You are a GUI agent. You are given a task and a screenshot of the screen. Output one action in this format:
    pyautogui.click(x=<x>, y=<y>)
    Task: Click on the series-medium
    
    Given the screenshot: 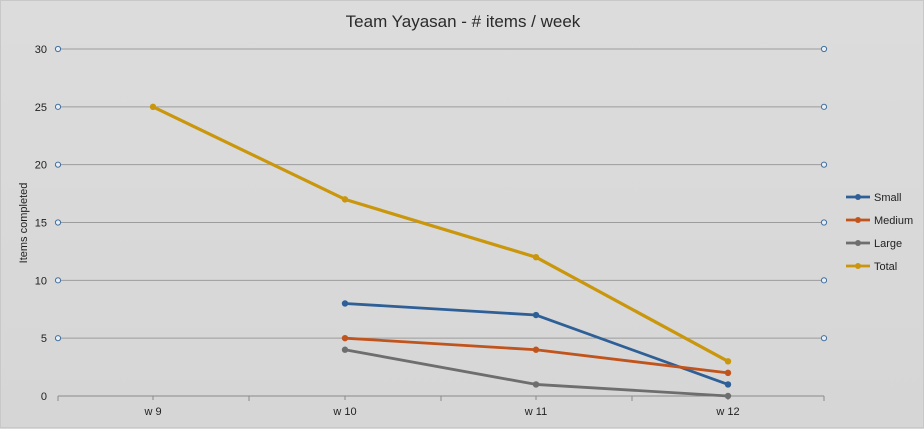 What is the action you would take?
    pyautogui.click(x=536, y=355)
    